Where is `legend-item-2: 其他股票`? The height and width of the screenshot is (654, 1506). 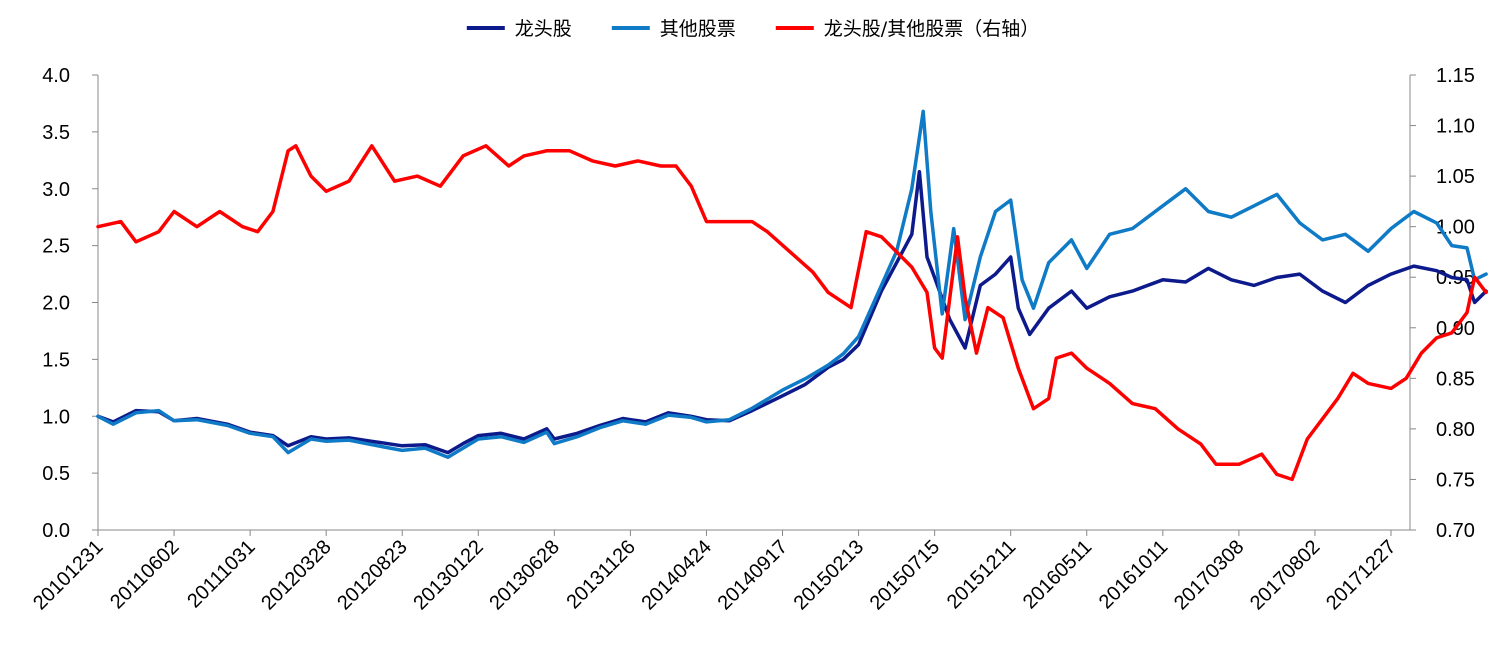 legend-item-2: 其他股票 is located at coordinates (673, 29).